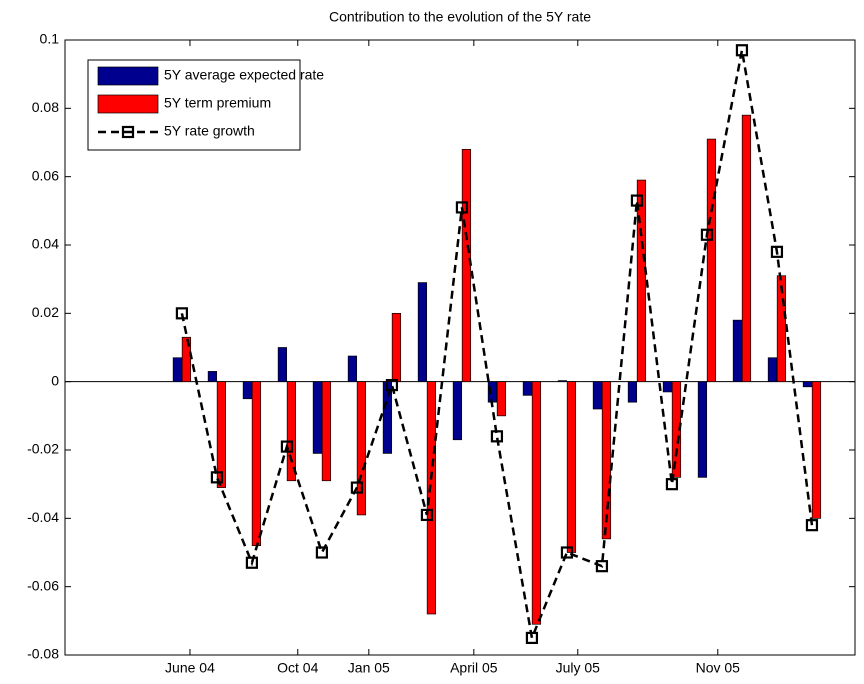 Image resolution: width=864 pixels, height=684 pixels. What do you see at coordinates (297, 668) in the screenshot?
I see `x-tick-label: Oct 04` at bounding box center [297, 668].